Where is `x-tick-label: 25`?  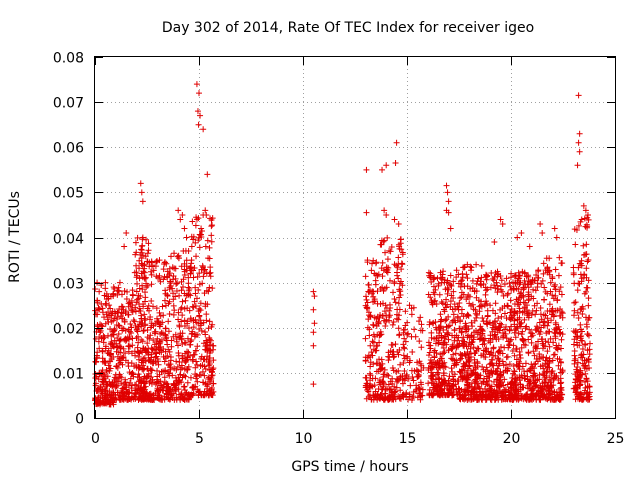 x-tick-label: 25 is located at coordinates (616, 439).